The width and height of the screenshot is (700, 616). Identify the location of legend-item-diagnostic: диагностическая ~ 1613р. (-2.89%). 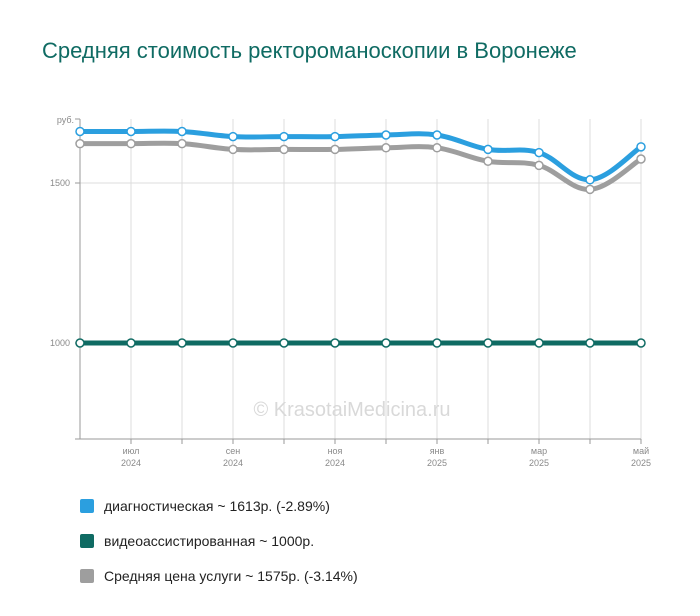
(219, 505).